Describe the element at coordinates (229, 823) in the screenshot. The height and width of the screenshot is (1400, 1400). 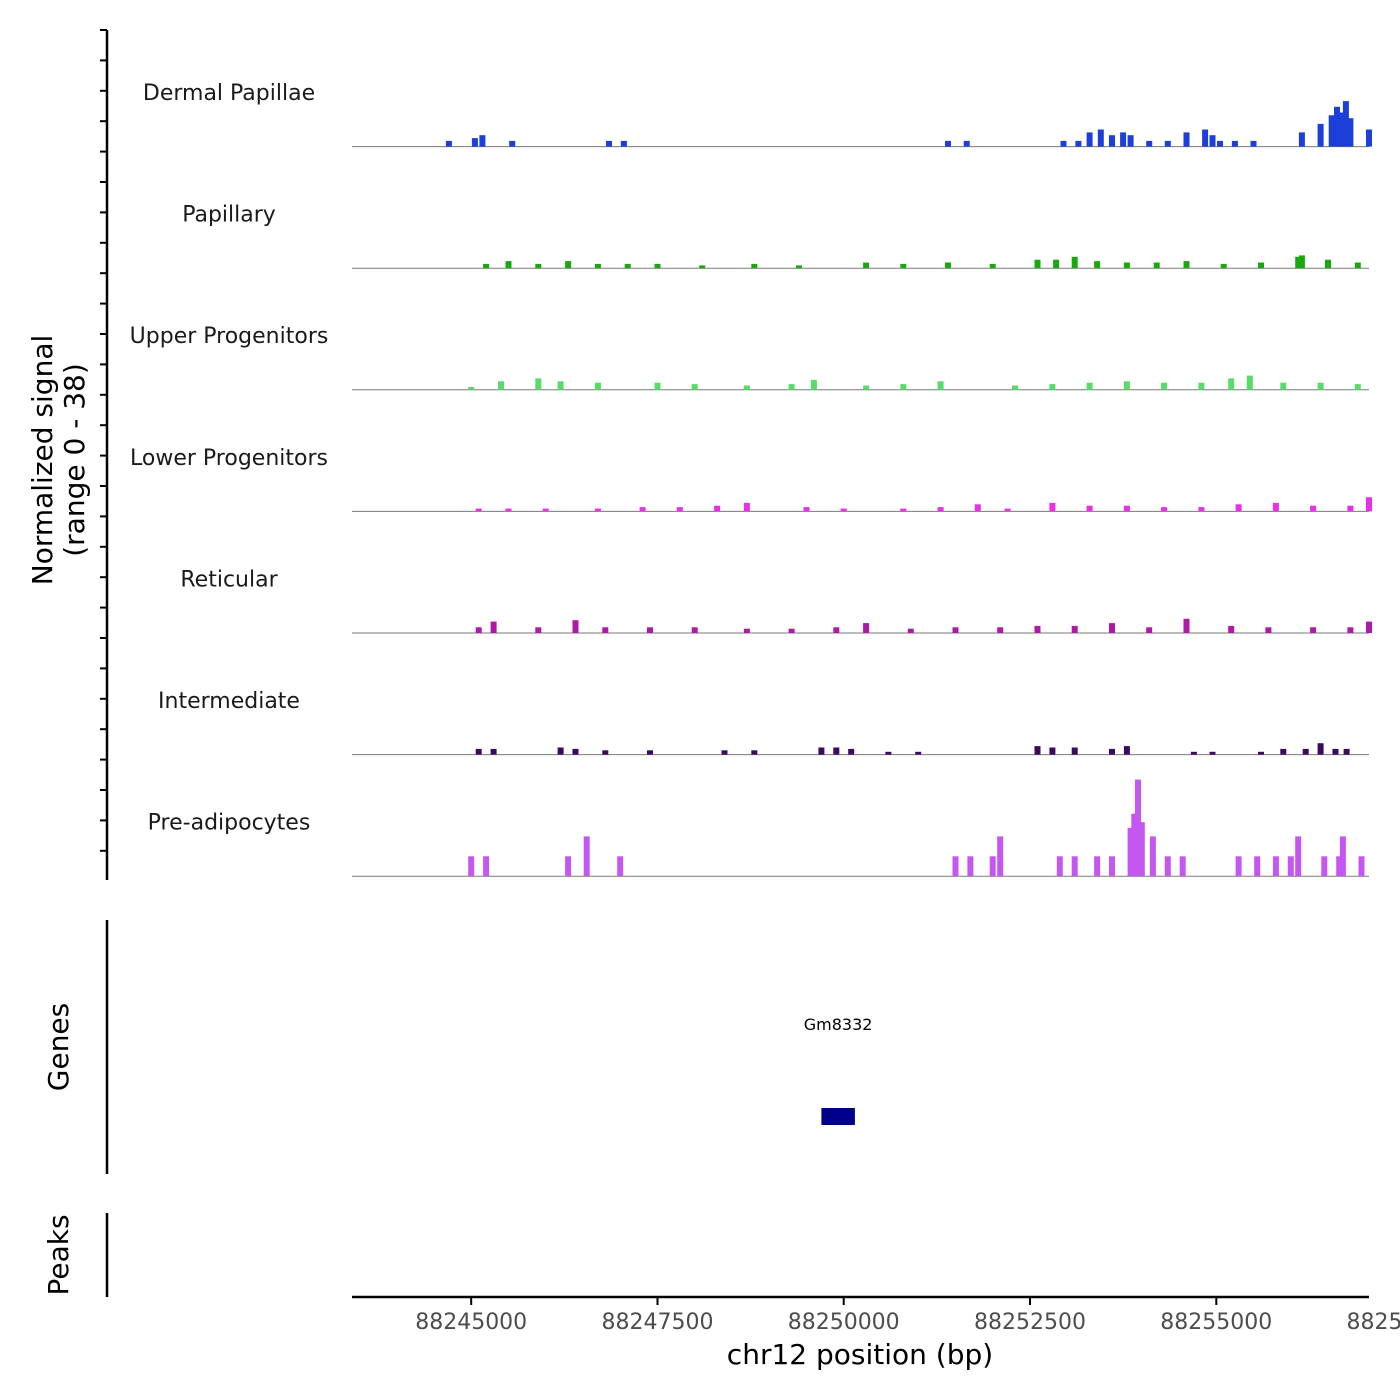
I see `track-label: Pre-adipocytes` at that location.